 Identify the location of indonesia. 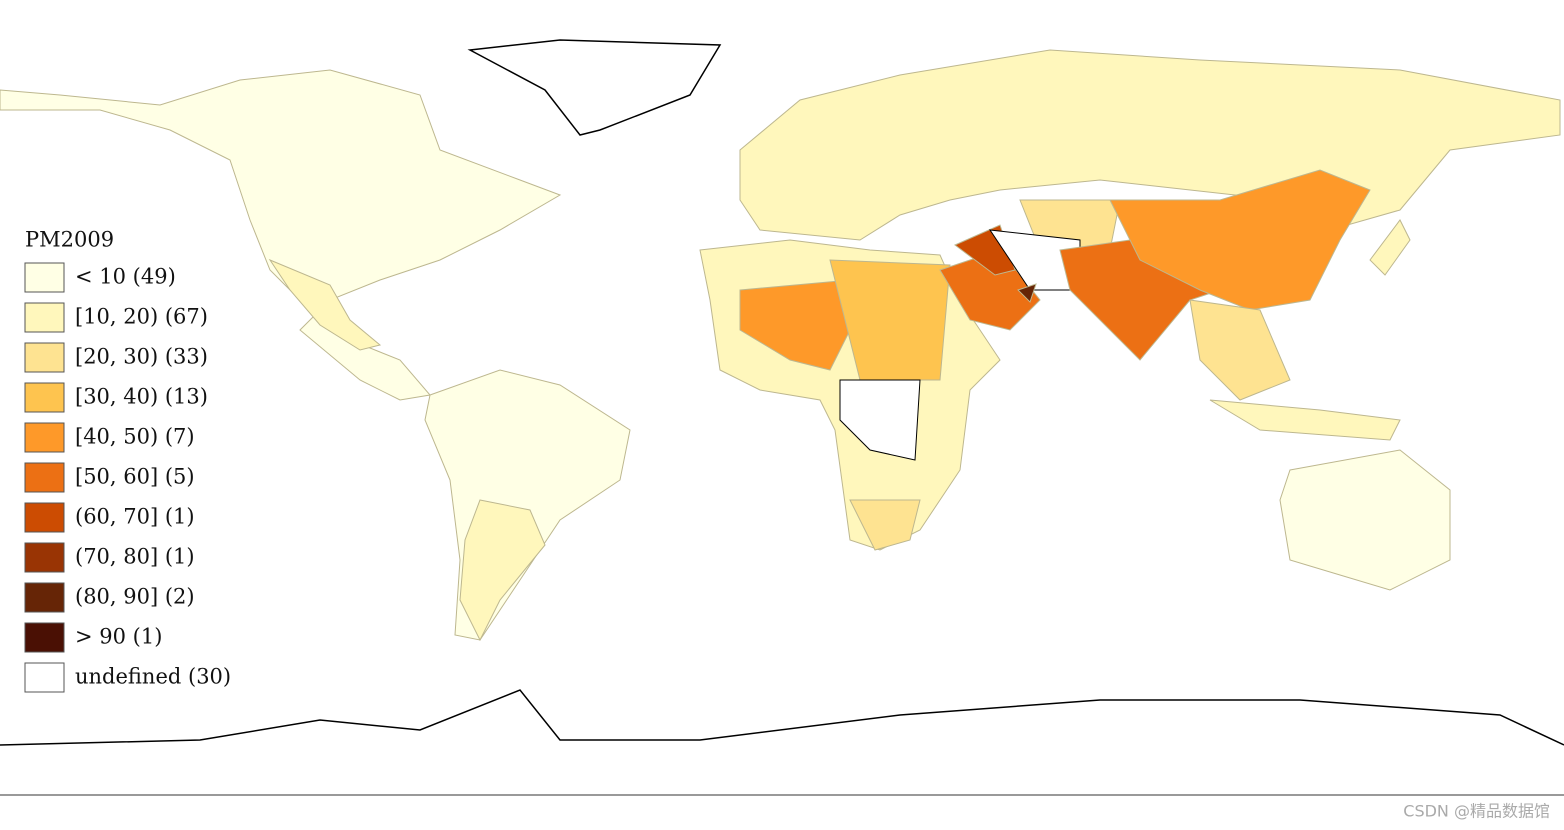
(1305, 420).